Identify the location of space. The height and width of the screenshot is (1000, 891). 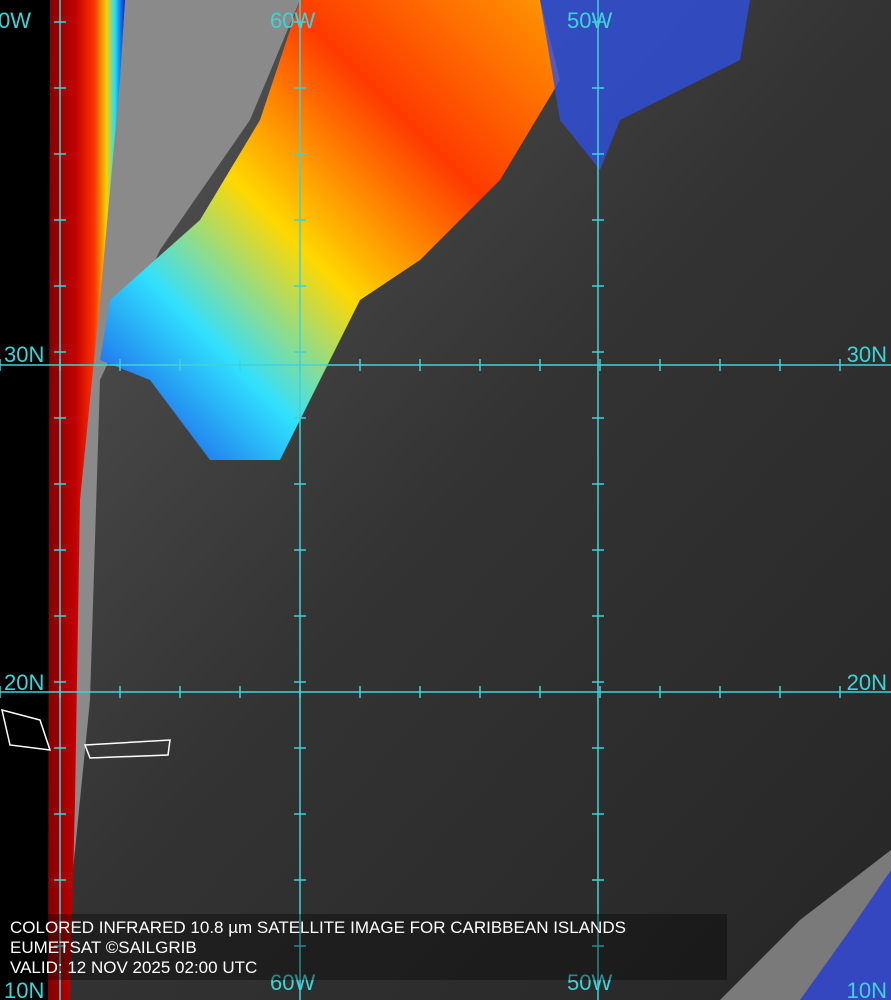
(25, 500).